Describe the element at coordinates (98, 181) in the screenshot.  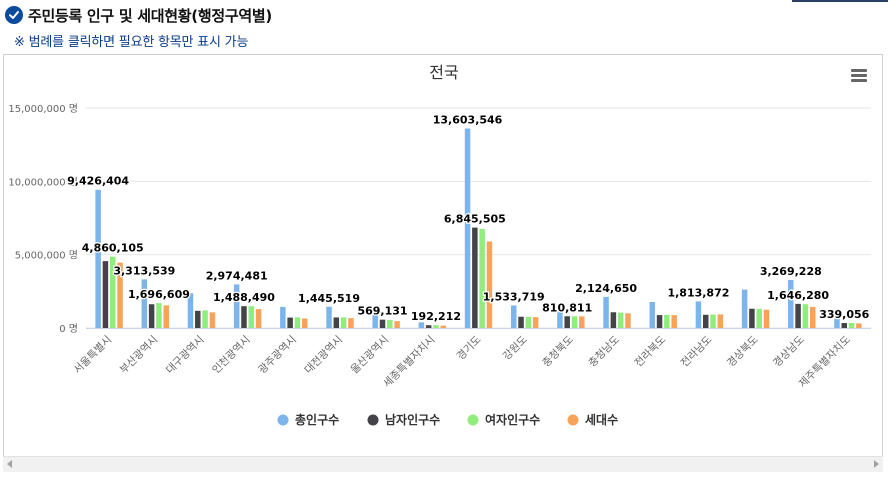
I see `data-label: 9,426,404` at that location.